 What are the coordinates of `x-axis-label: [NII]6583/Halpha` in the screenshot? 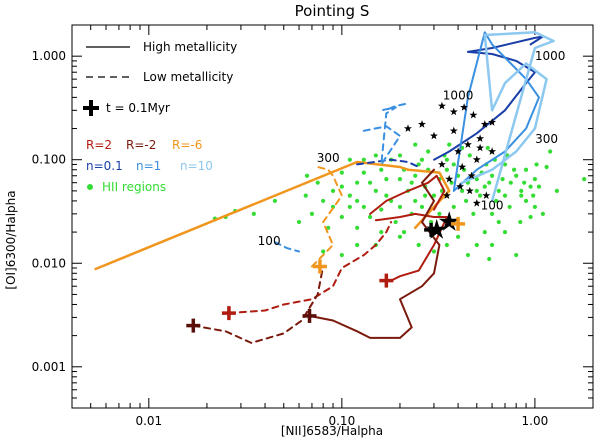 It's located at (332, 431).